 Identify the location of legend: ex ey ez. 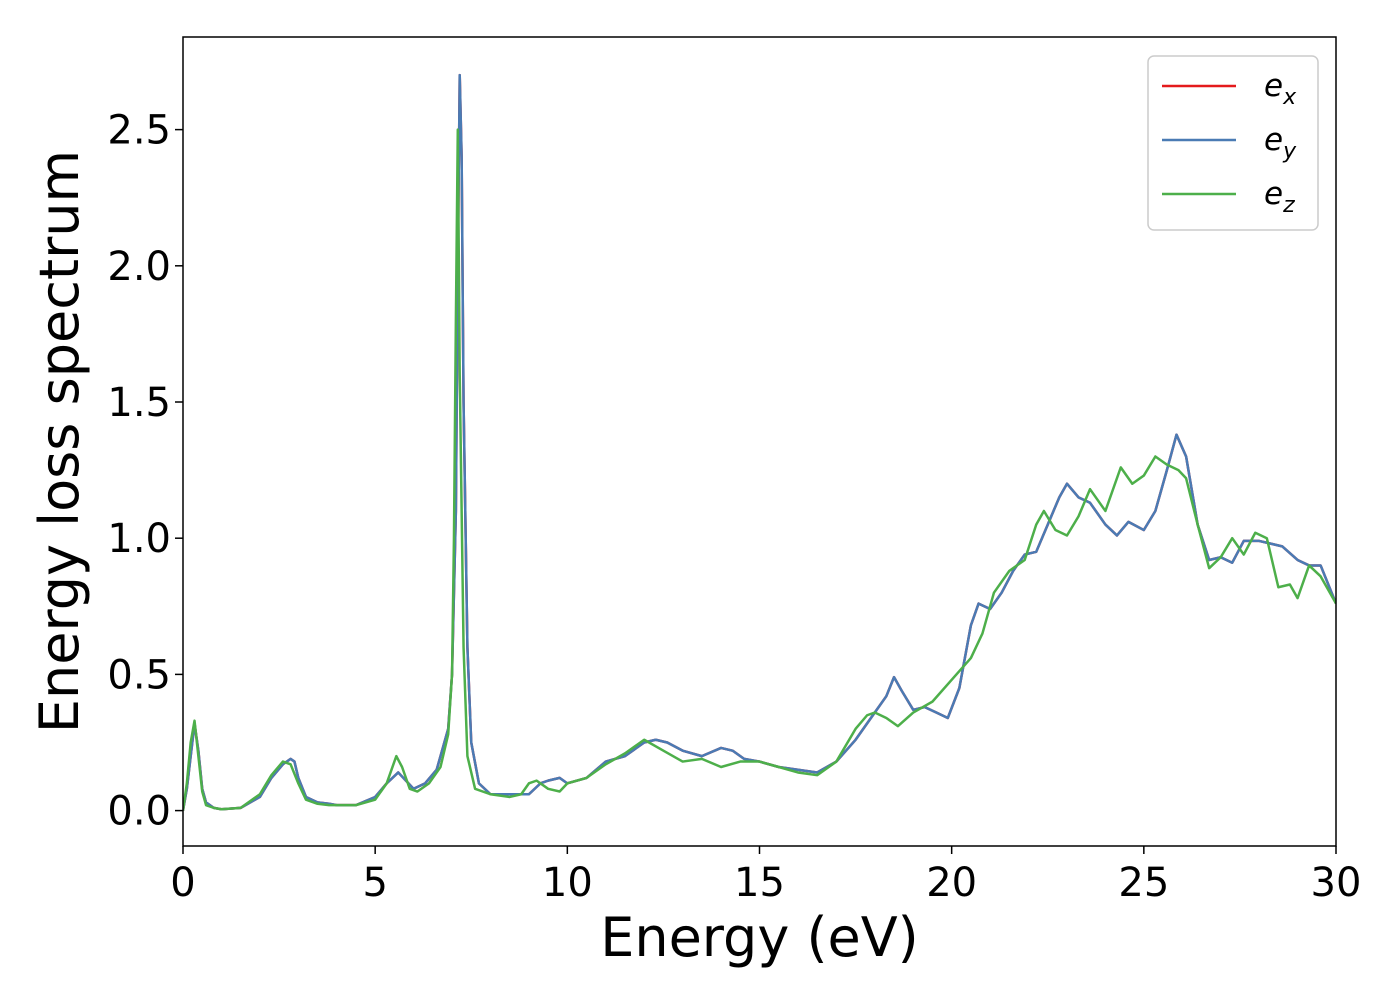
(1233, 143).